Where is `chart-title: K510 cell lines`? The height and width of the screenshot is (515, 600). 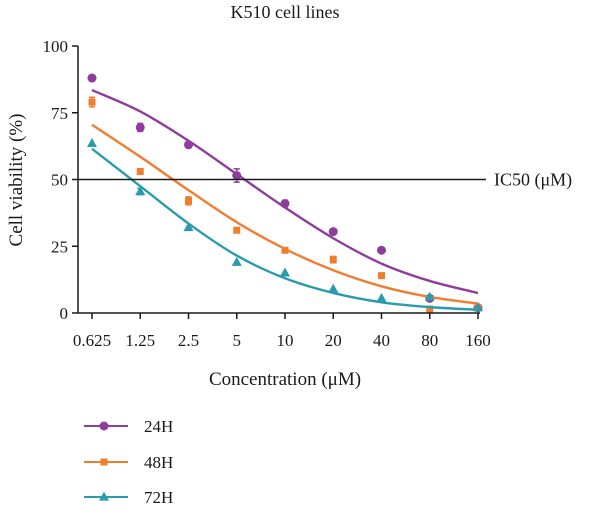
chart-title: K510 cell lines is located at coordinates (285, 12).